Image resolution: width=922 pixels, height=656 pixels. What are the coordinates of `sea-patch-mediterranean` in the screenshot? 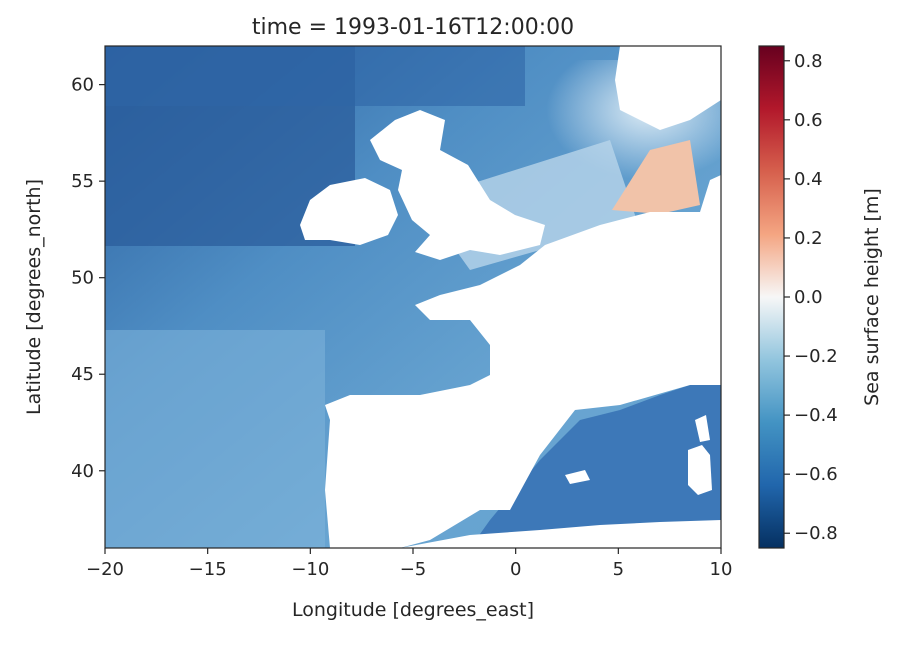 It's located at (595, 466).